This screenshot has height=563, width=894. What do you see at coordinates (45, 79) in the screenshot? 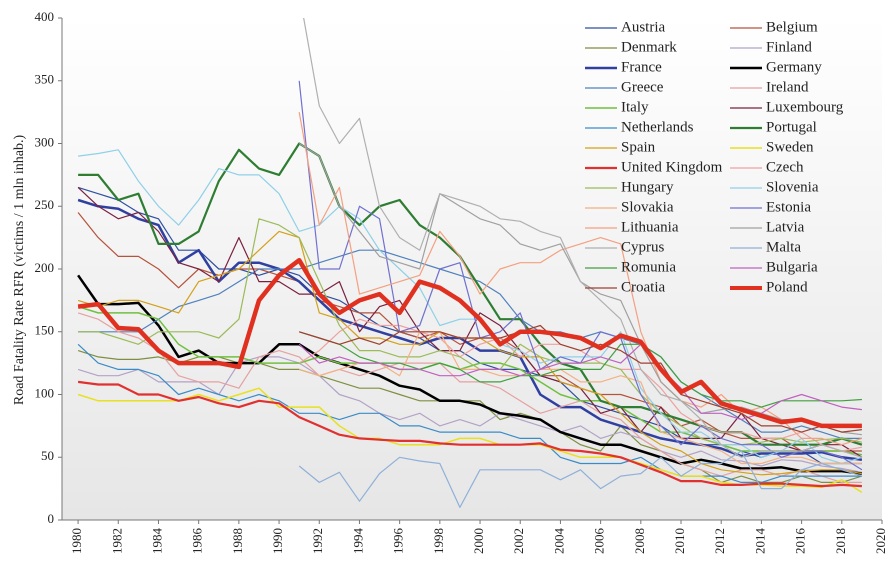
I see `y-tick-label: 350` at bounding box center [45, 79].